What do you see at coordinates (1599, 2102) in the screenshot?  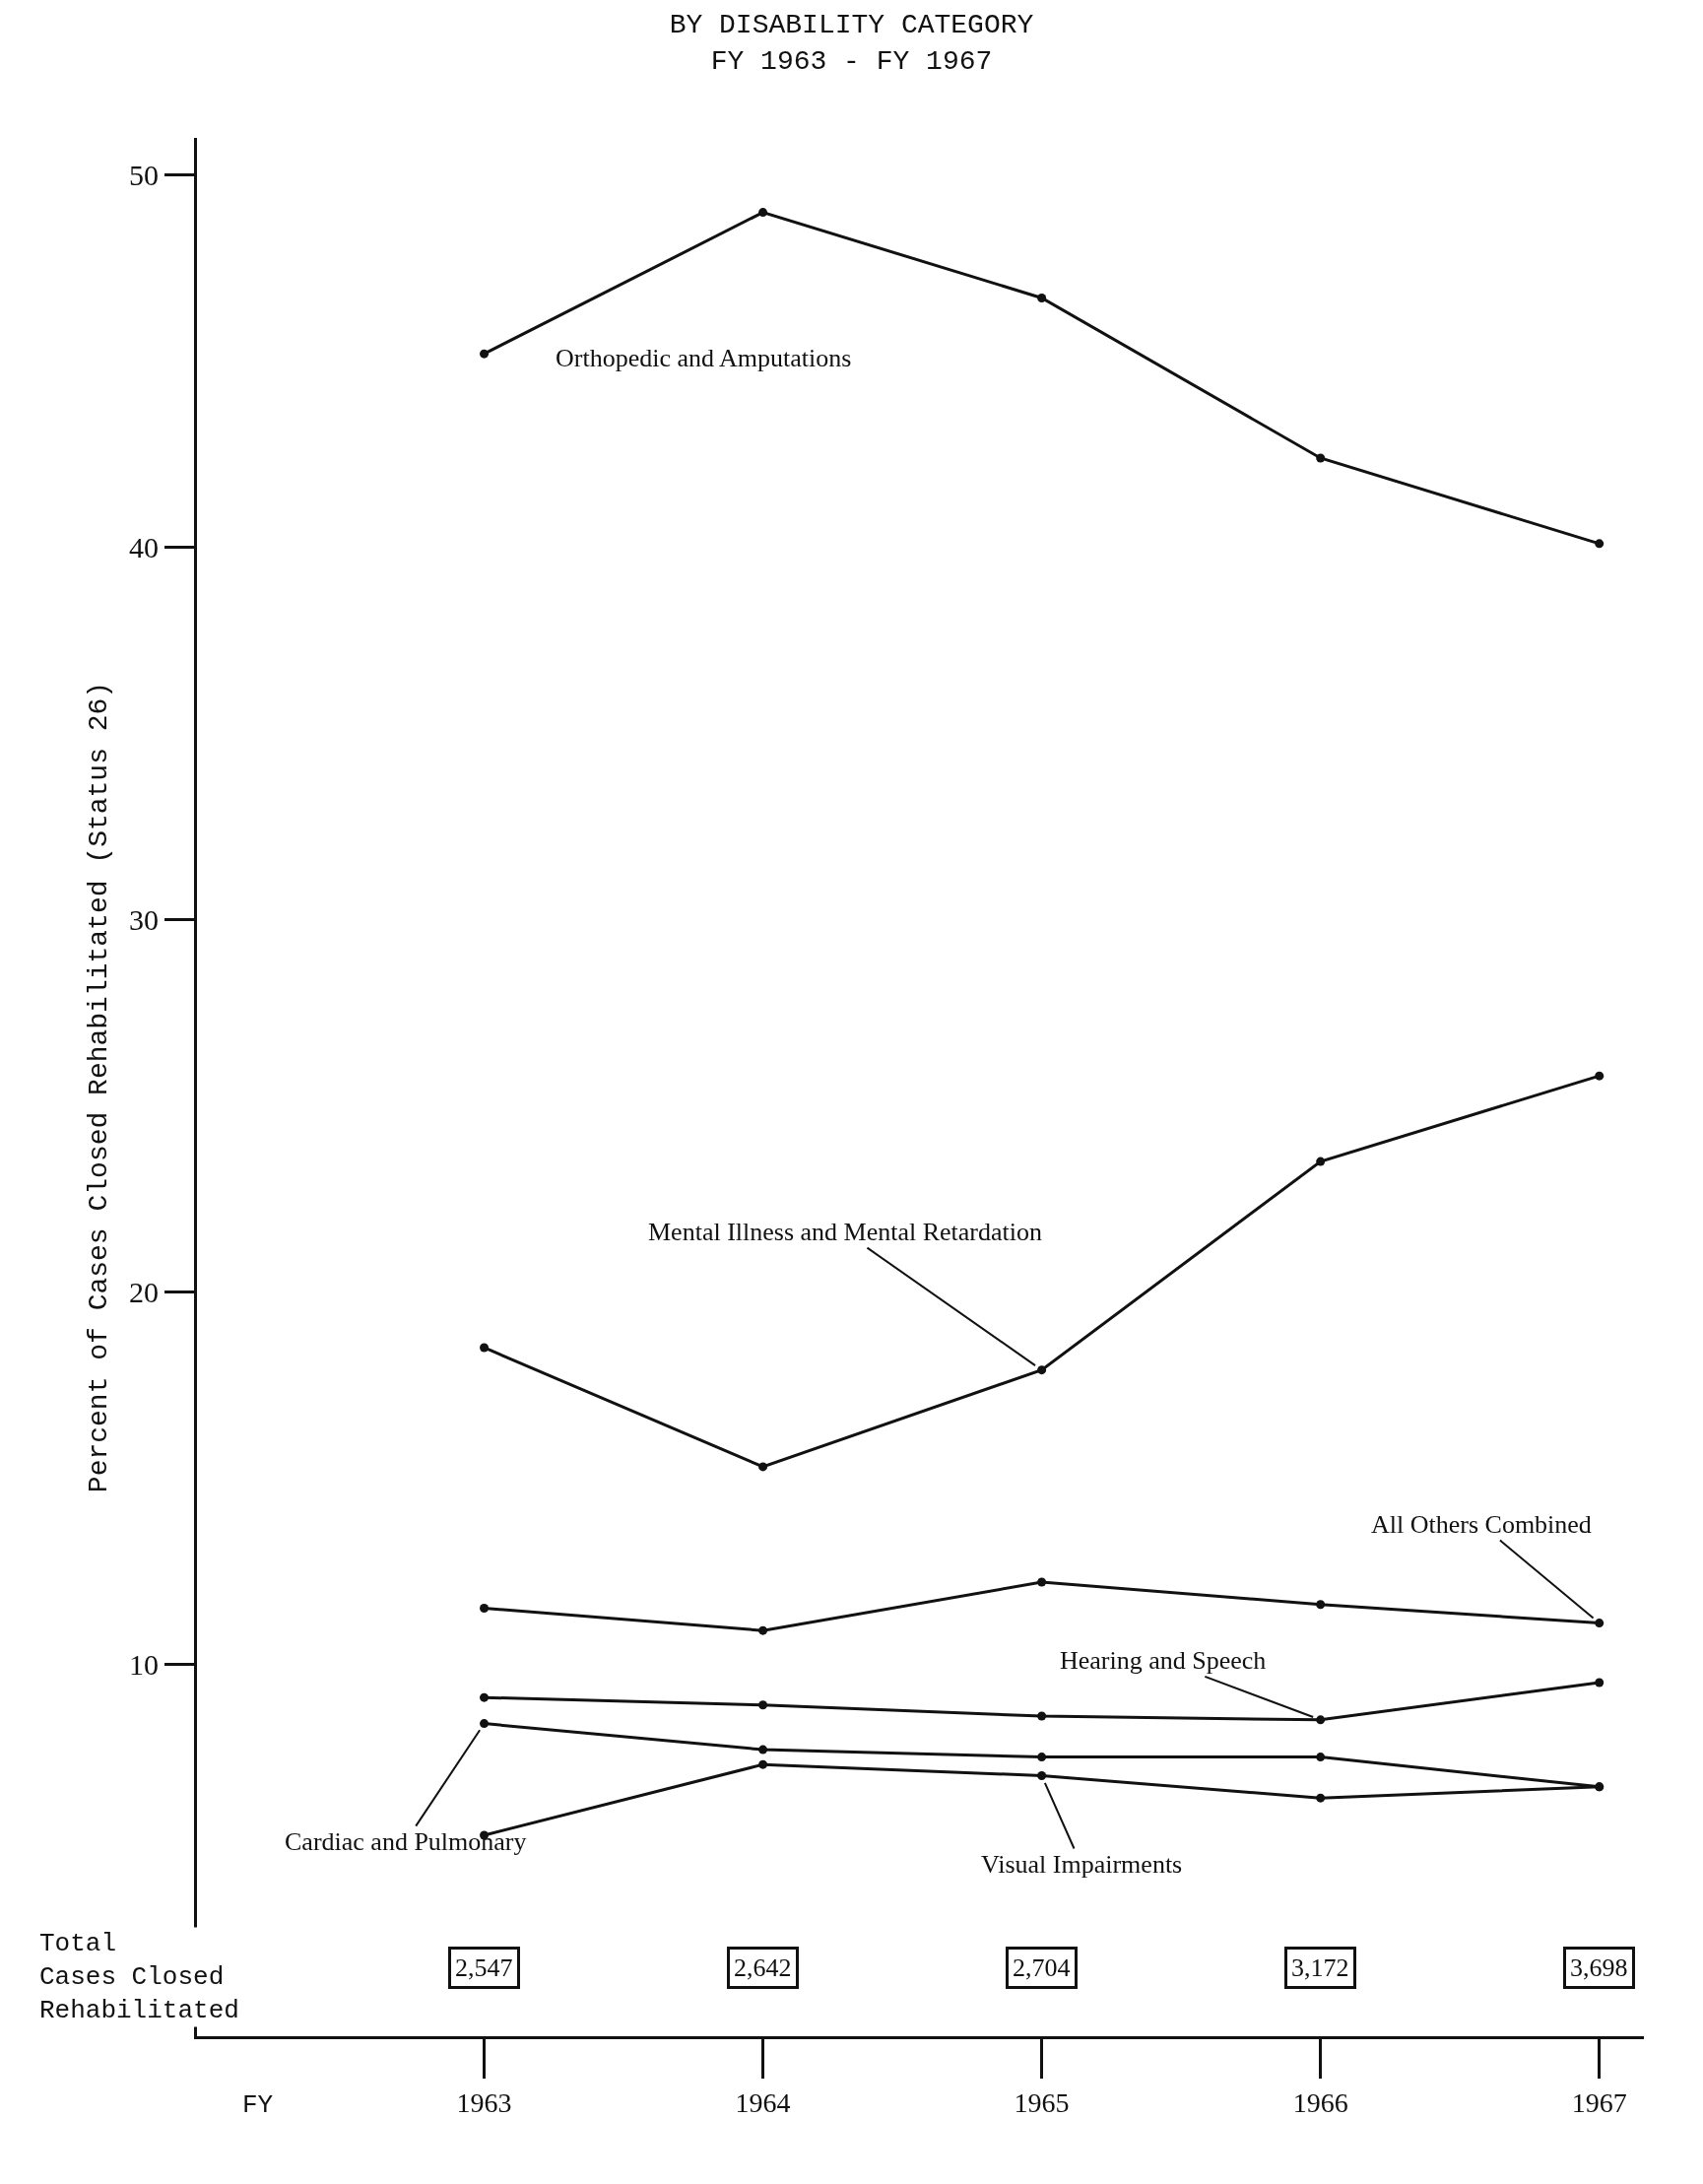 I see `x-tick-label: 1967` at bounding box center [1599, 2102].